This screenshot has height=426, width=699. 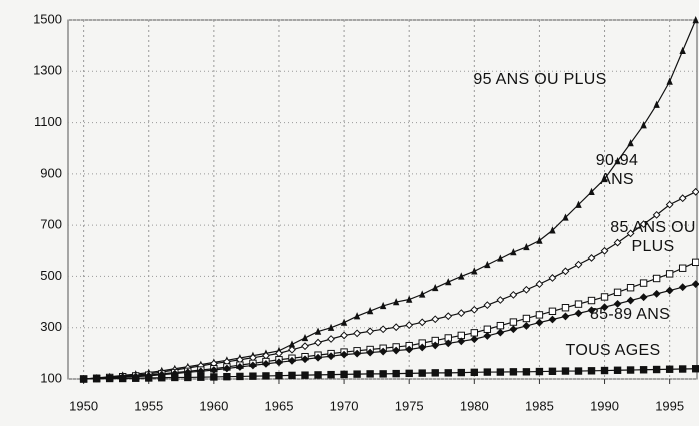 What do you see at coordinates (630, 314) in the screenshot?
I see `series-label: 85-89 ANS` at bounding box center [630, 314].